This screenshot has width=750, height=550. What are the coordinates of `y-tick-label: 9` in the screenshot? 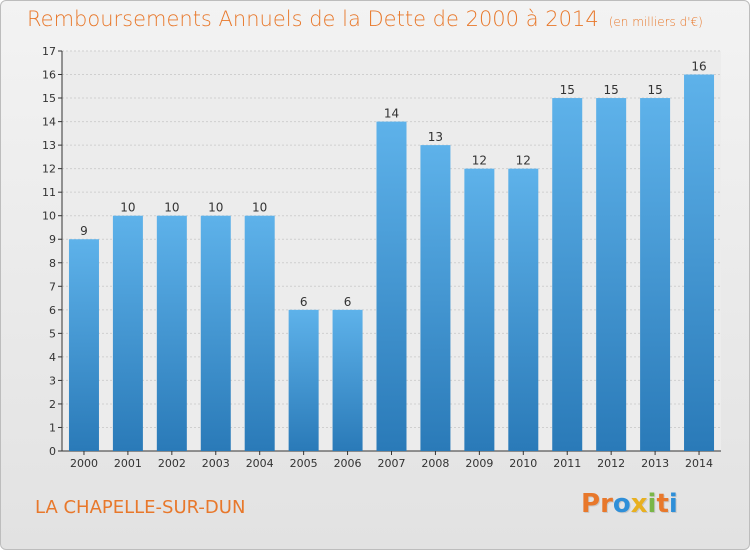 It's located at (52, 239).